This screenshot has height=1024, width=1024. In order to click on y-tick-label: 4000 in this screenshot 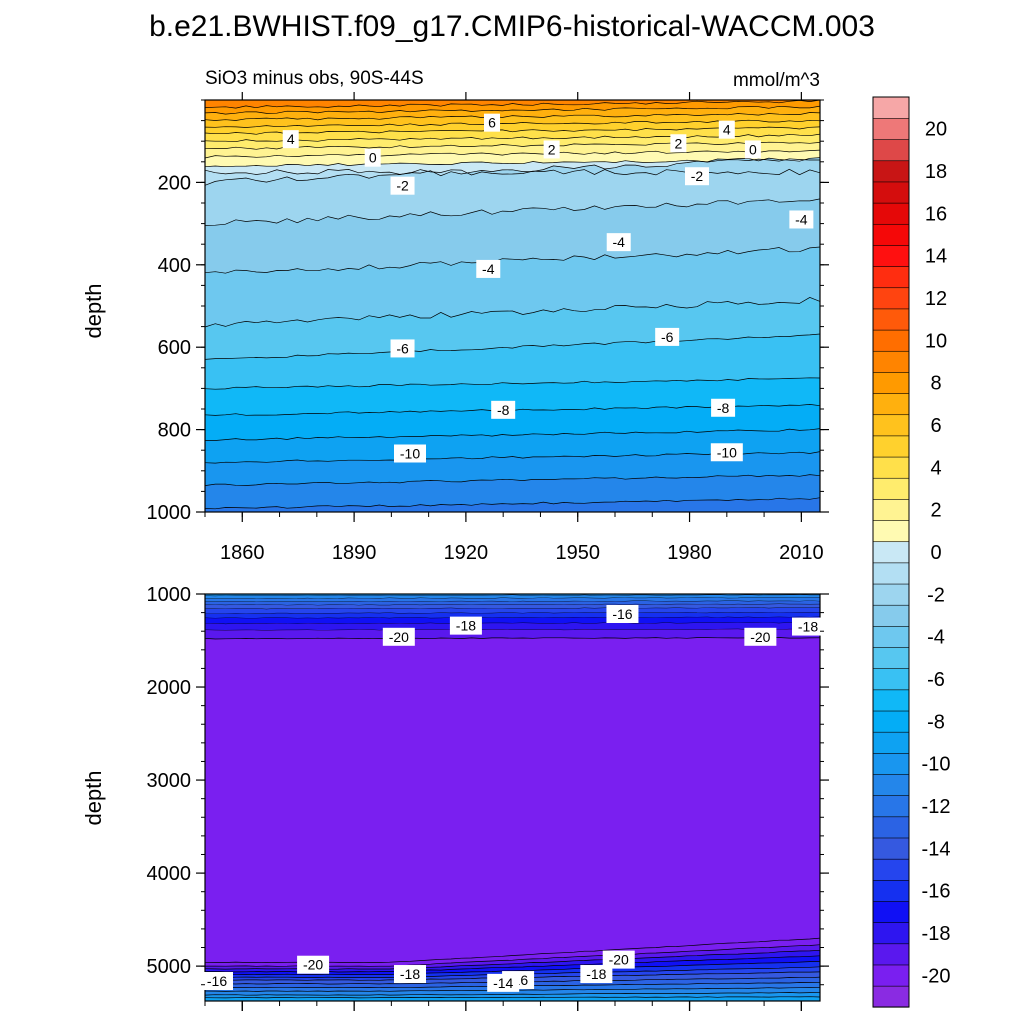, I will do `click(169, 874)`.